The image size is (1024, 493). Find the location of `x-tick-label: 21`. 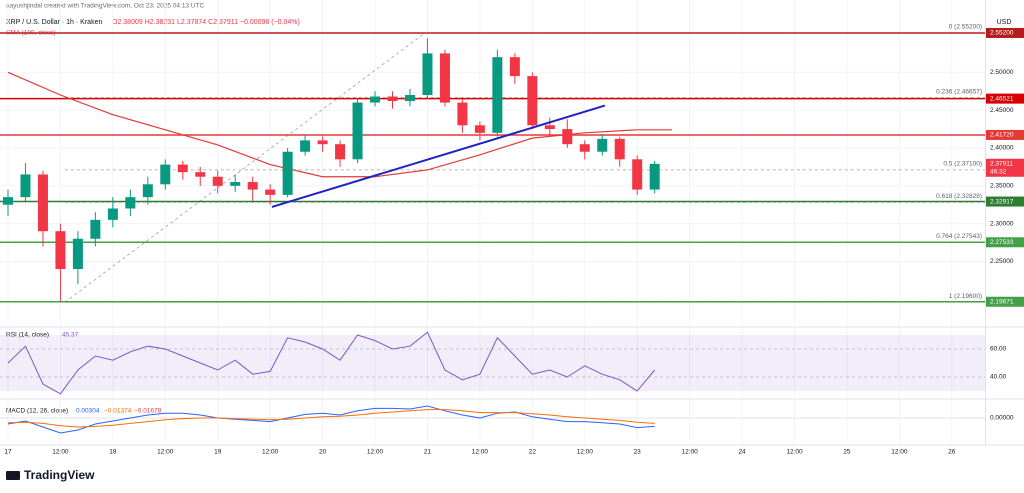

x-tick-label: 21 is located at coordinates (428, 452).